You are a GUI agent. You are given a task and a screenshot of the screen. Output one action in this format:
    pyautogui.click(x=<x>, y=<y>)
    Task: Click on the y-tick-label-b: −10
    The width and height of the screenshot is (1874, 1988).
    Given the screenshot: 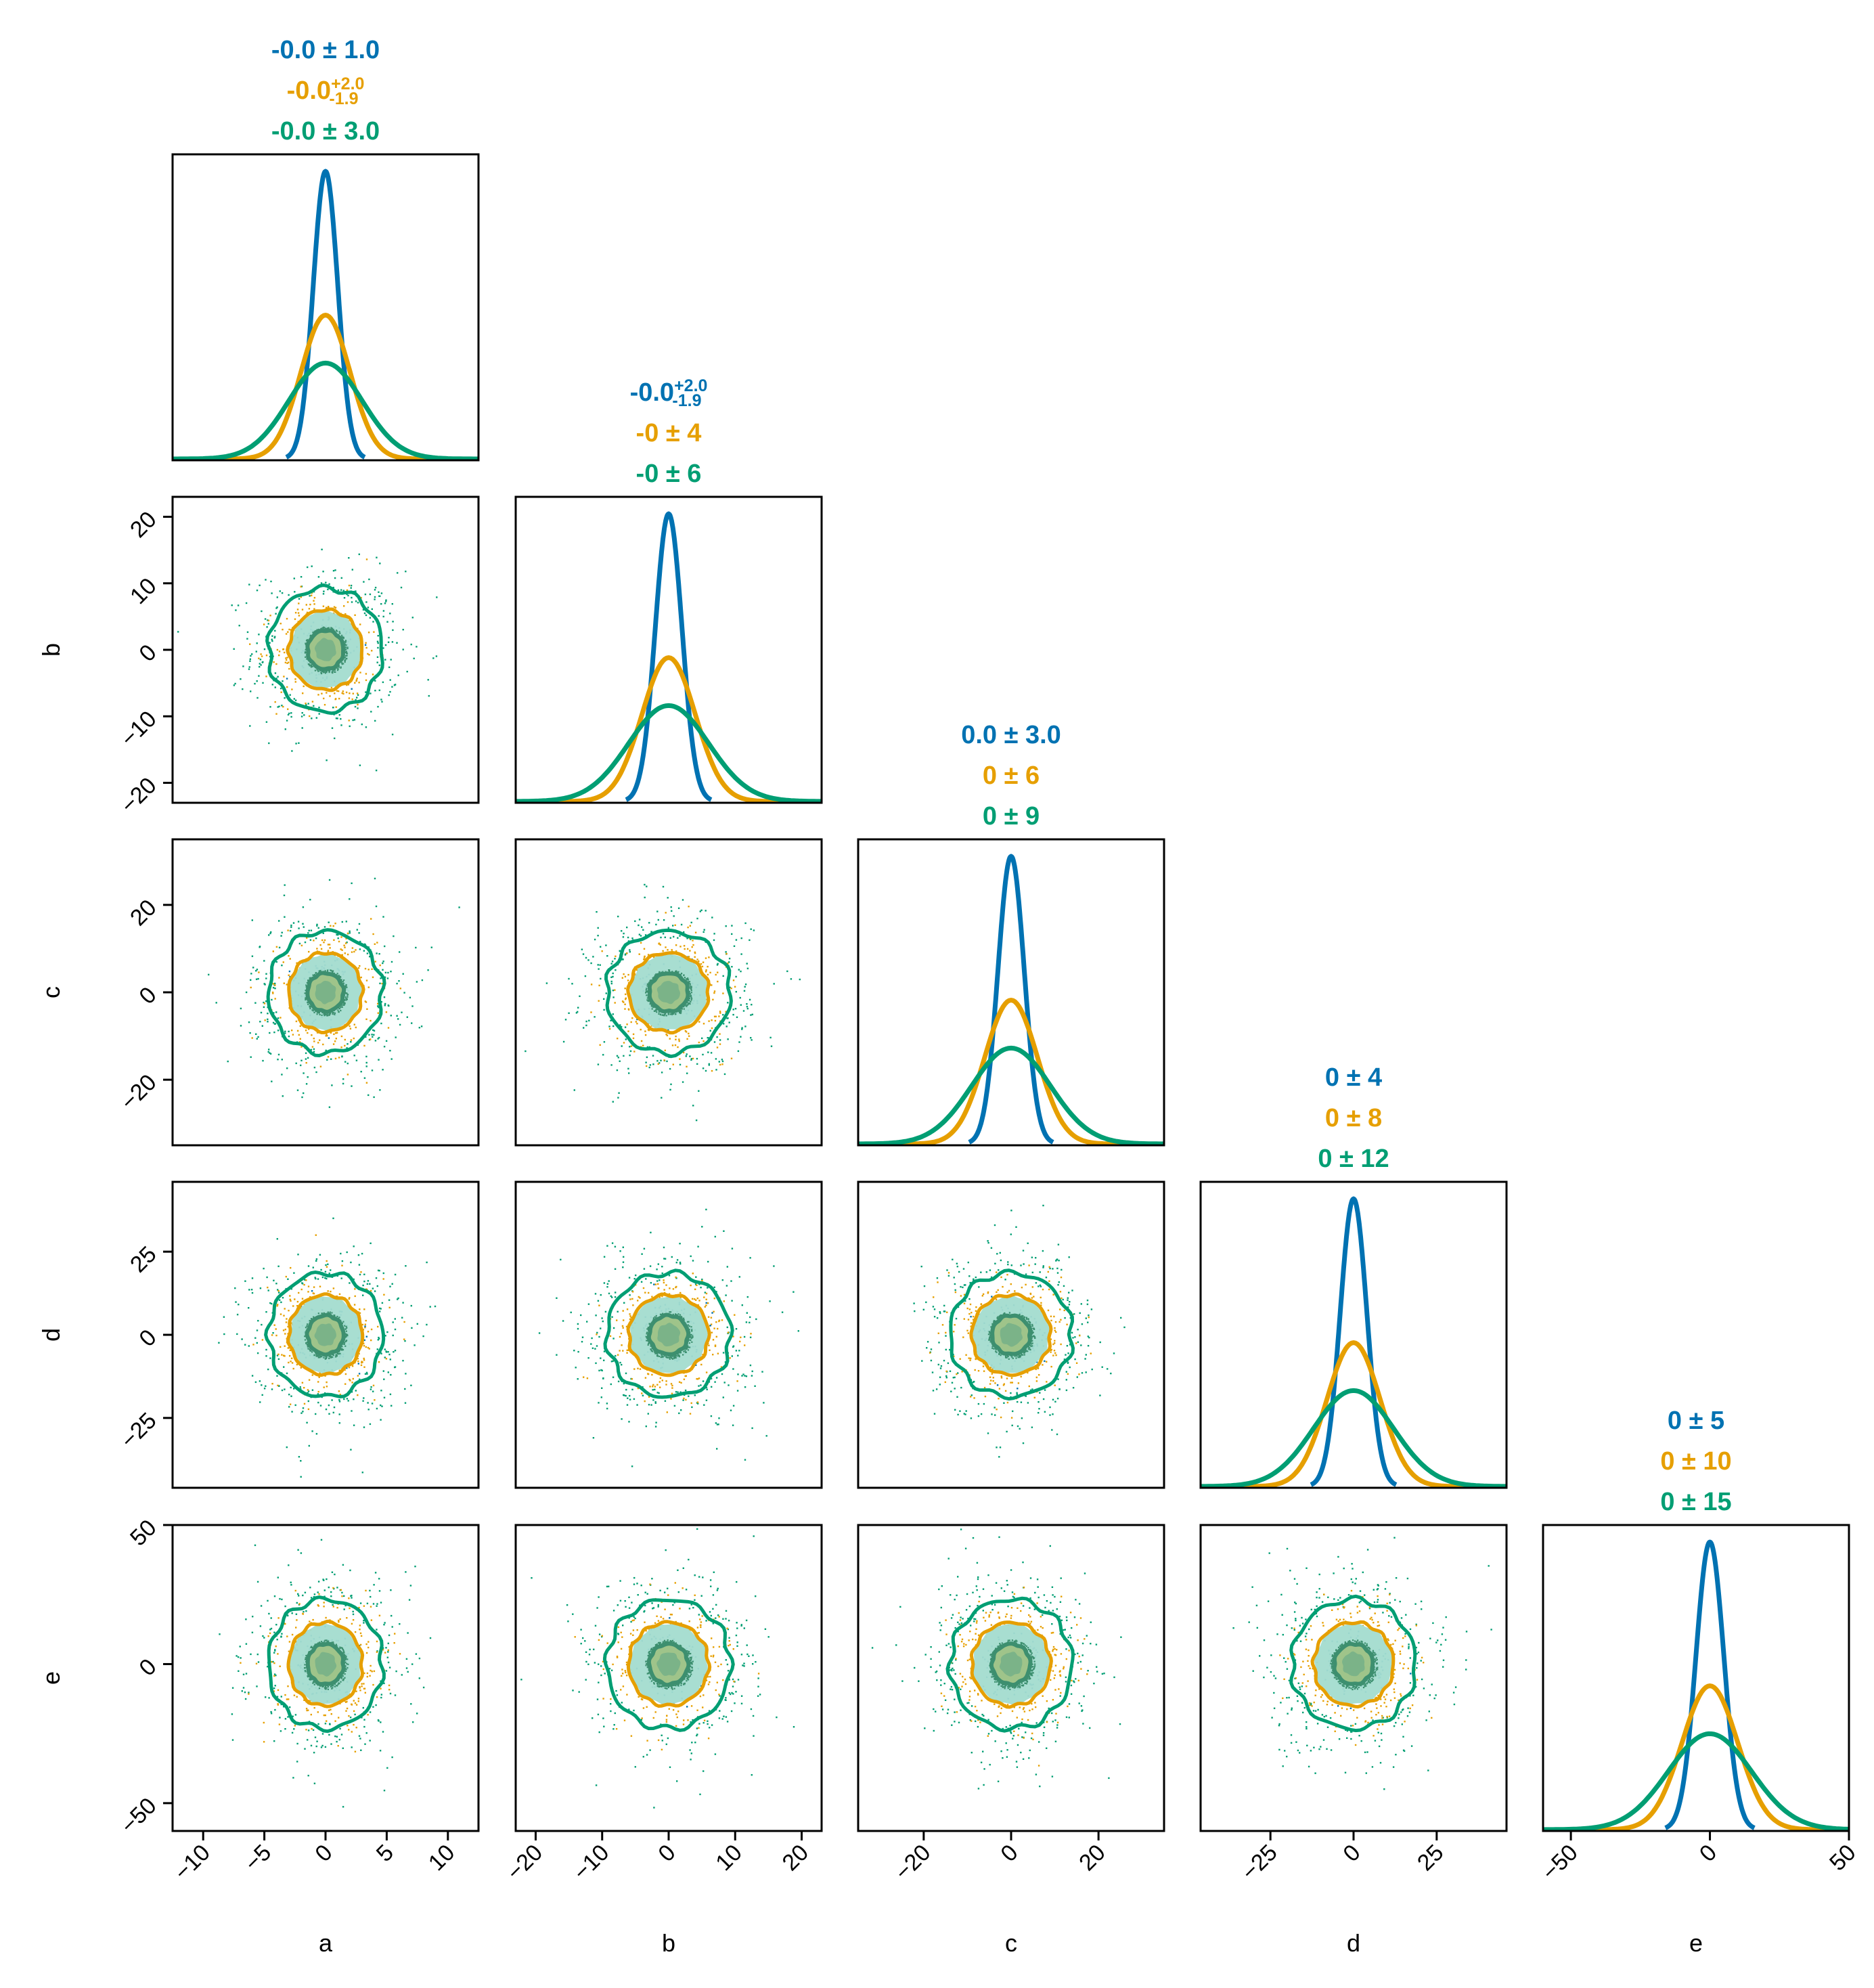 What is the action you would take?
    pyautogui.click(x=139, y=729)
    